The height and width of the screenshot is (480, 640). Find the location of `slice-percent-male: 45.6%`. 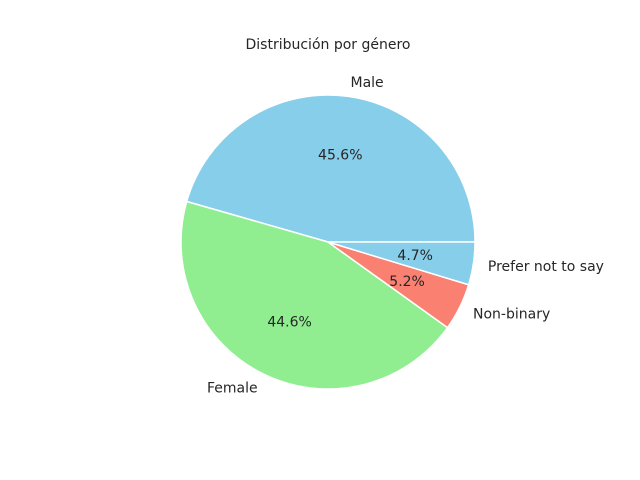

slice-percent-male: 45.6% is located at coordinates (340, 156).